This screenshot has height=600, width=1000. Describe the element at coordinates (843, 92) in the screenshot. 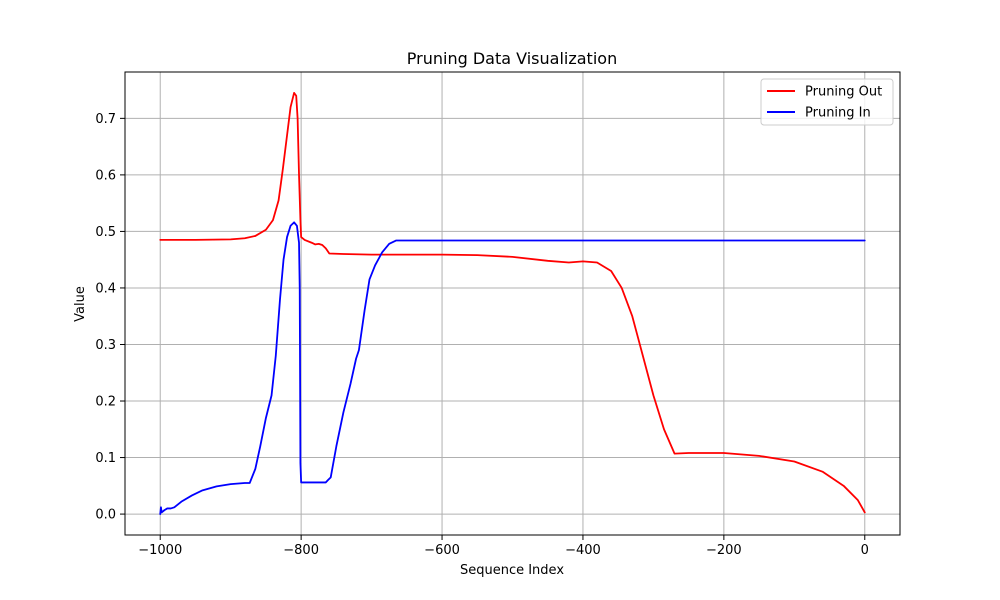

I see `legend-label-pruning-out: Pruning Out` at that location.